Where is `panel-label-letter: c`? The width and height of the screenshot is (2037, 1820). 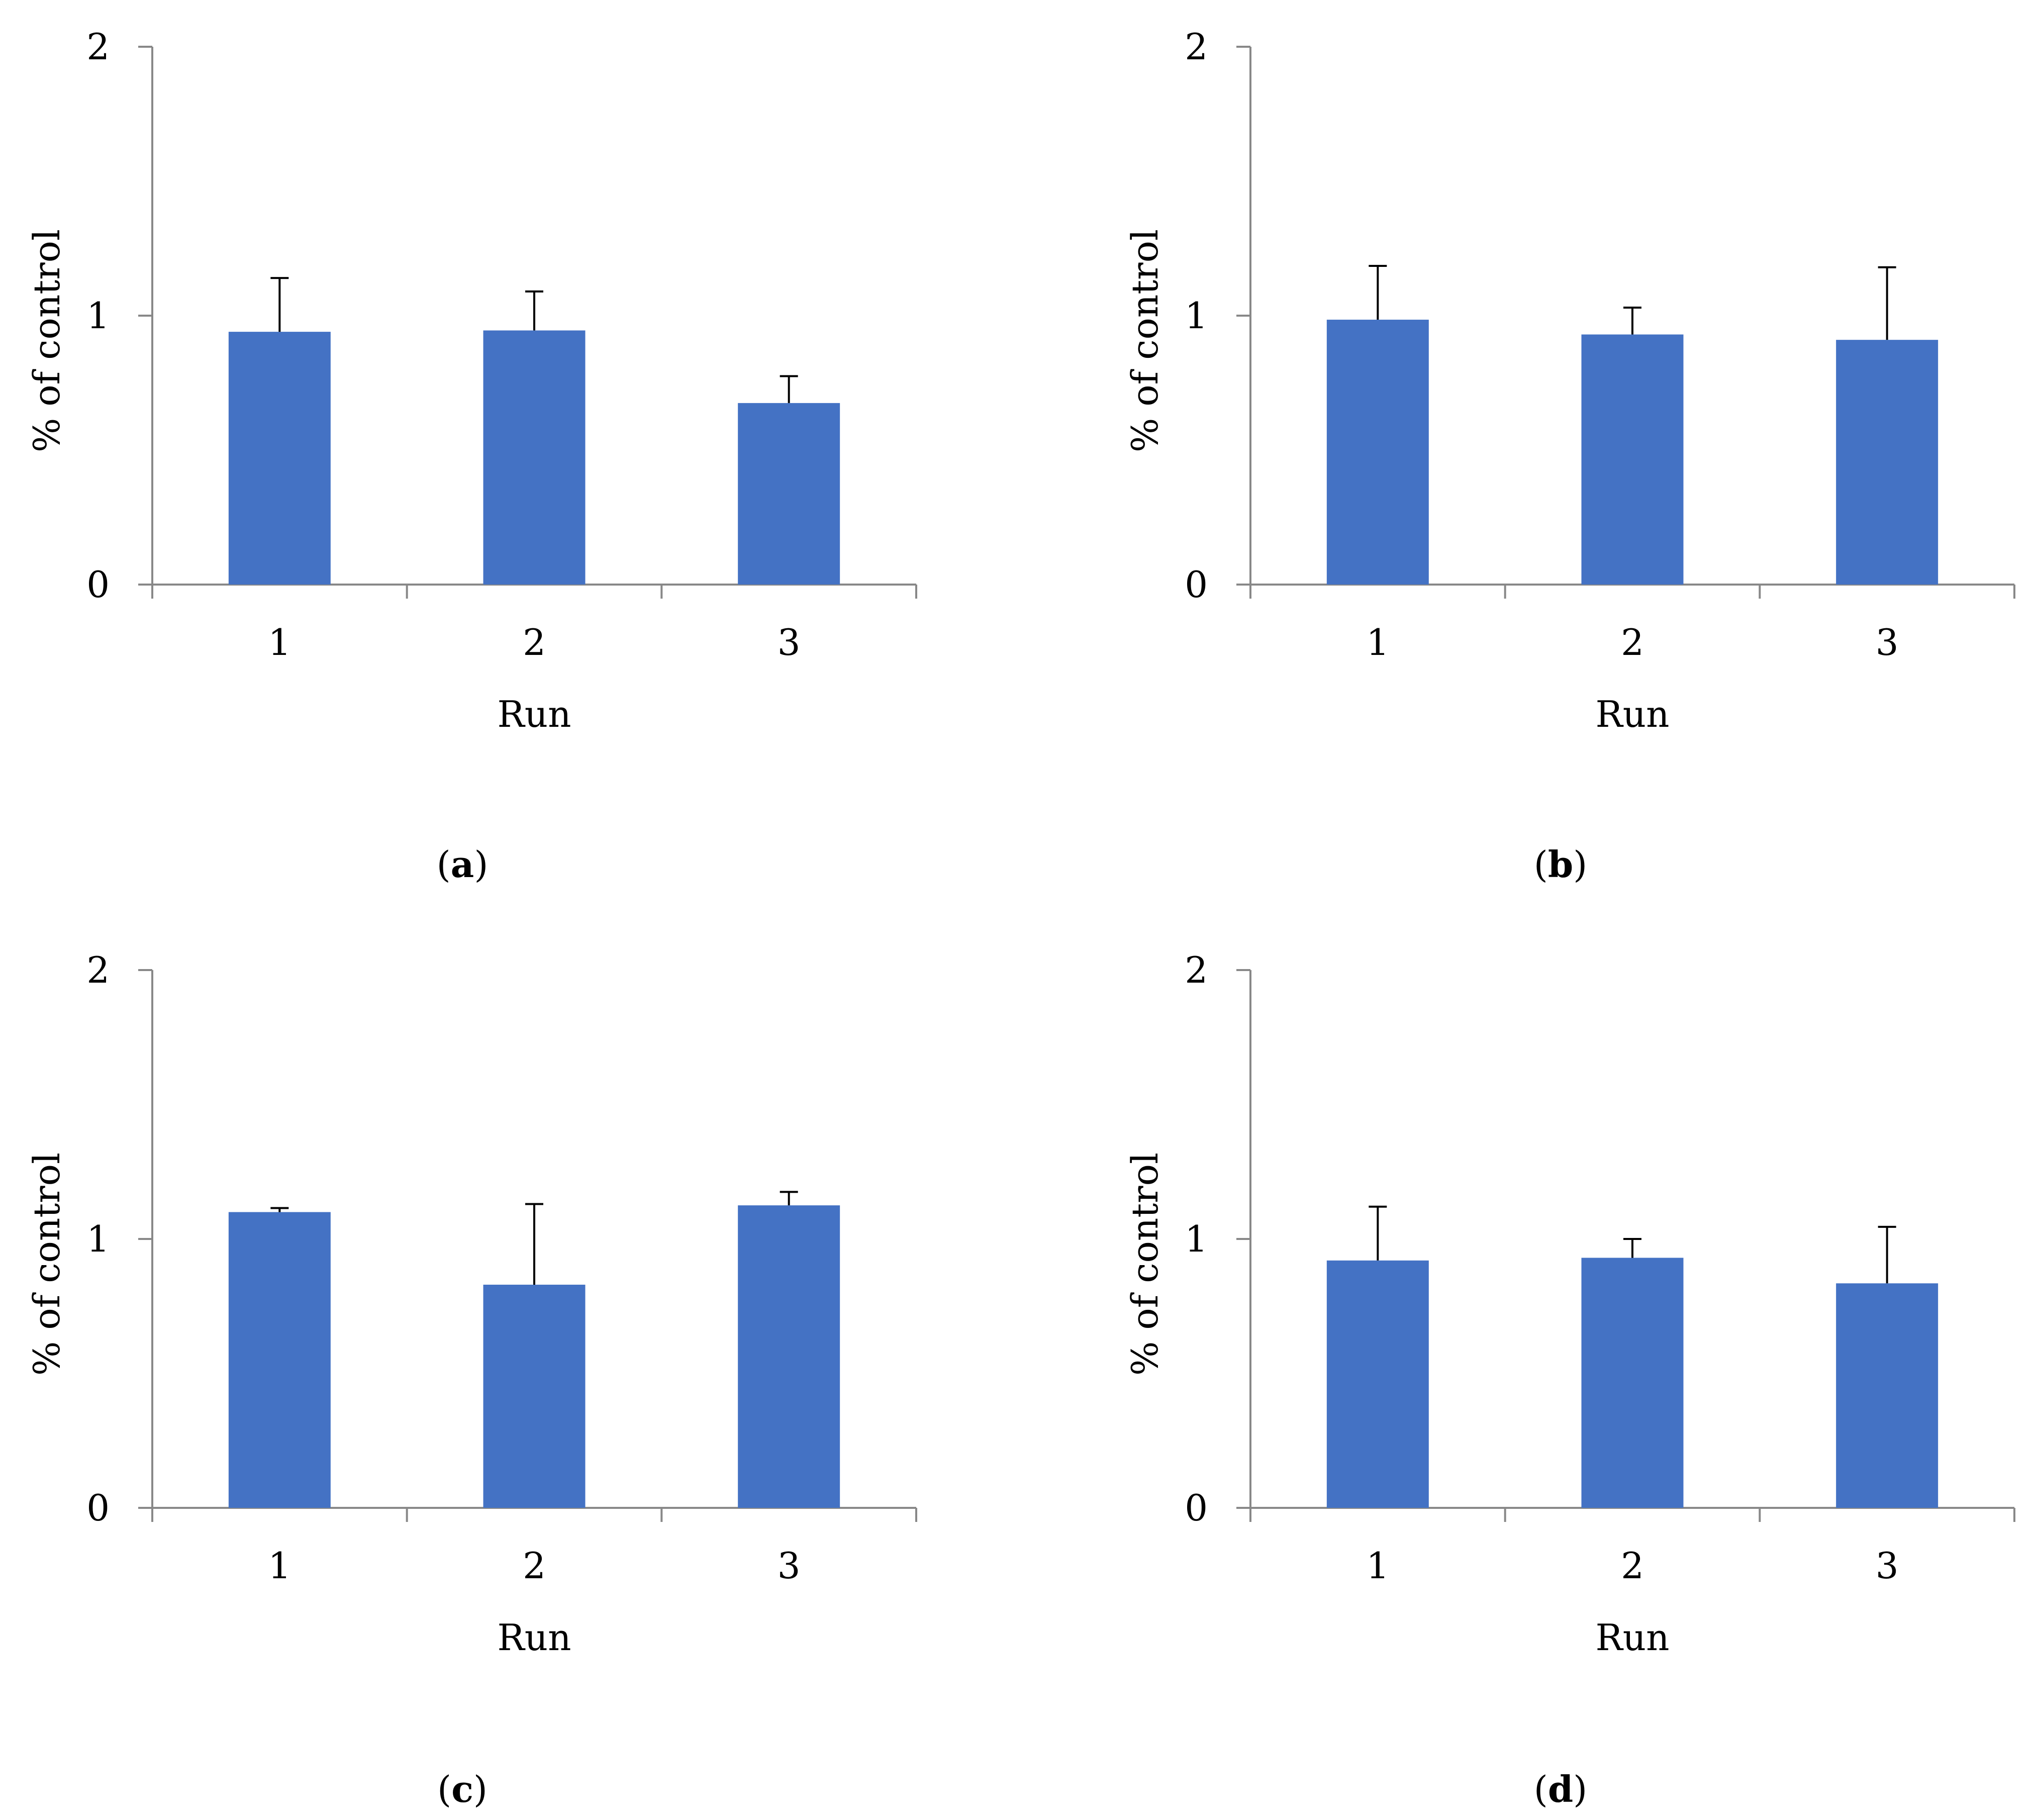
panel-label-letter: c is located at coordinates (462, 1789).